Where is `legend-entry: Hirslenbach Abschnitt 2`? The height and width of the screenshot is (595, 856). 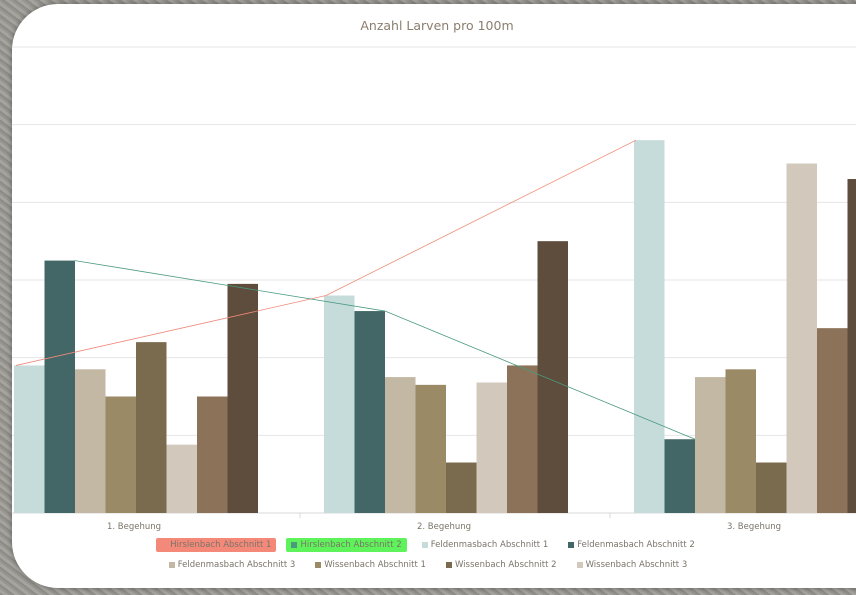 legend-entry: Hirslenbach Abschnitt 2 is located at coordinates (346, 545).